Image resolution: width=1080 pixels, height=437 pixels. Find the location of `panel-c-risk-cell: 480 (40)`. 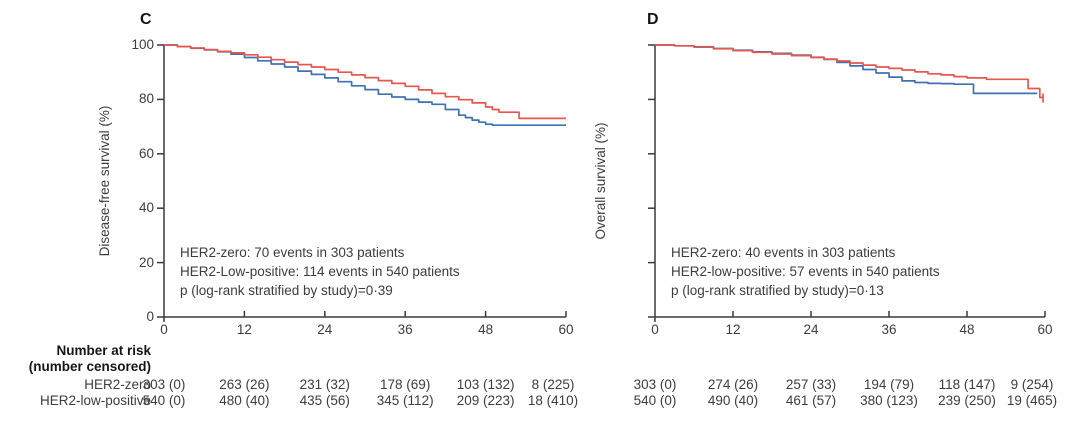

panel-c-risk-cell: 480 (40) is located at coordinates (244, 400).